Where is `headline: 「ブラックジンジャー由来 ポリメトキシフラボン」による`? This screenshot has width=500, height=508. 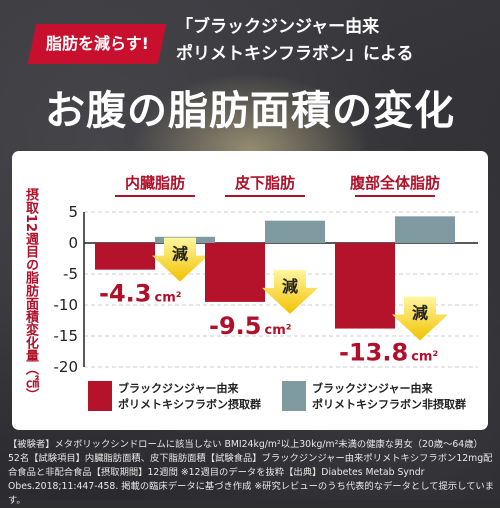 headline: 「ブラックジンジャー由来 ポリメトキシフラボン」による is located at coordinates (295, 41).